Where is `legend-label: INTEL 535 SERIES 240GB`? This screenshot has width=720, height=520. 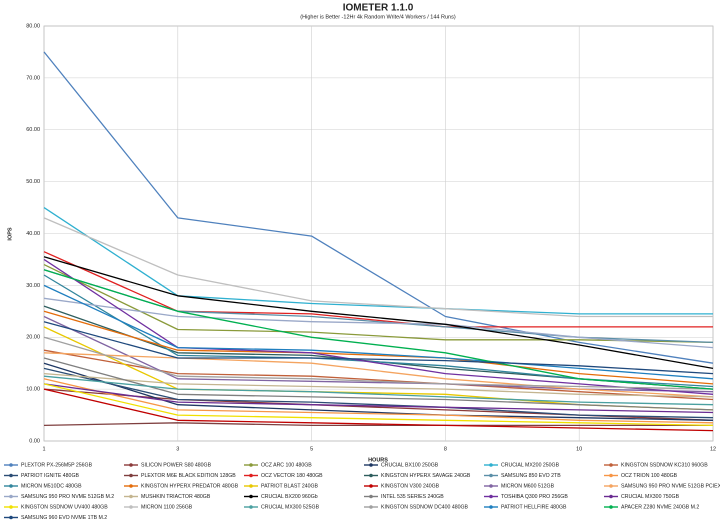 legend-label: INTEL 535 SERIES 240GB is located at coordinates (412, 497).